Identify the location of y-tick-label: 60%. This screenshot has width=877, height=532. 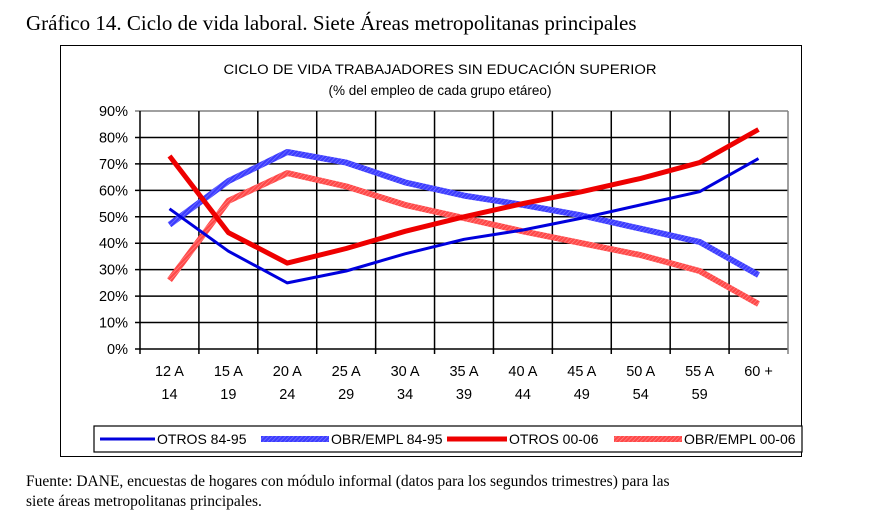
(113, 191).